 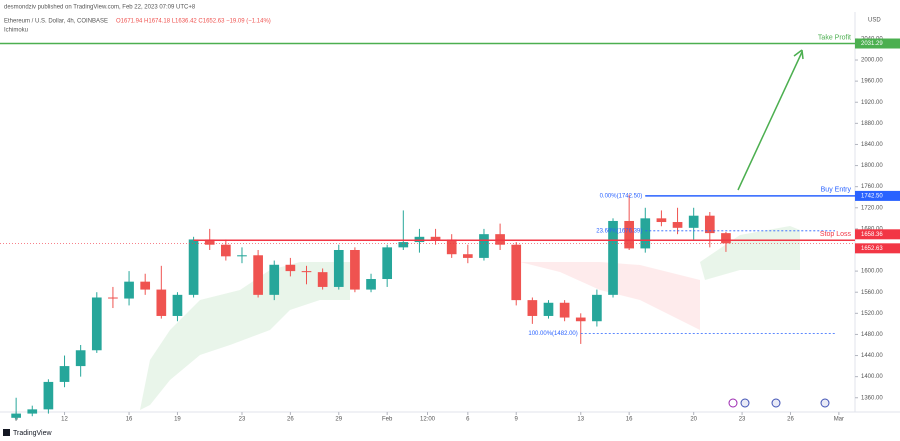 What do you see at coordinates (798, 54) in the screenshot?
I see `arrow-head` at bounding box center [798, 54].